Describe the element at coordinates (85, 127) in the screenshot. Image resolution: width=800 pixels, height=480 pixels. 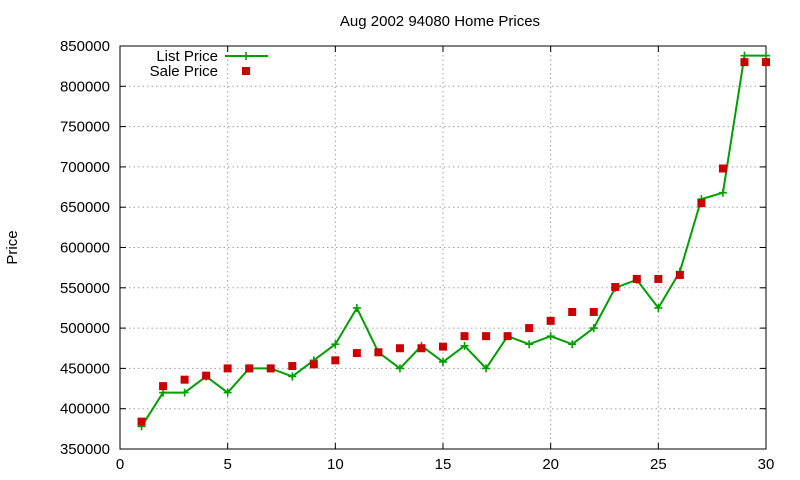
I see `y-tick-label: 750000` at that location.